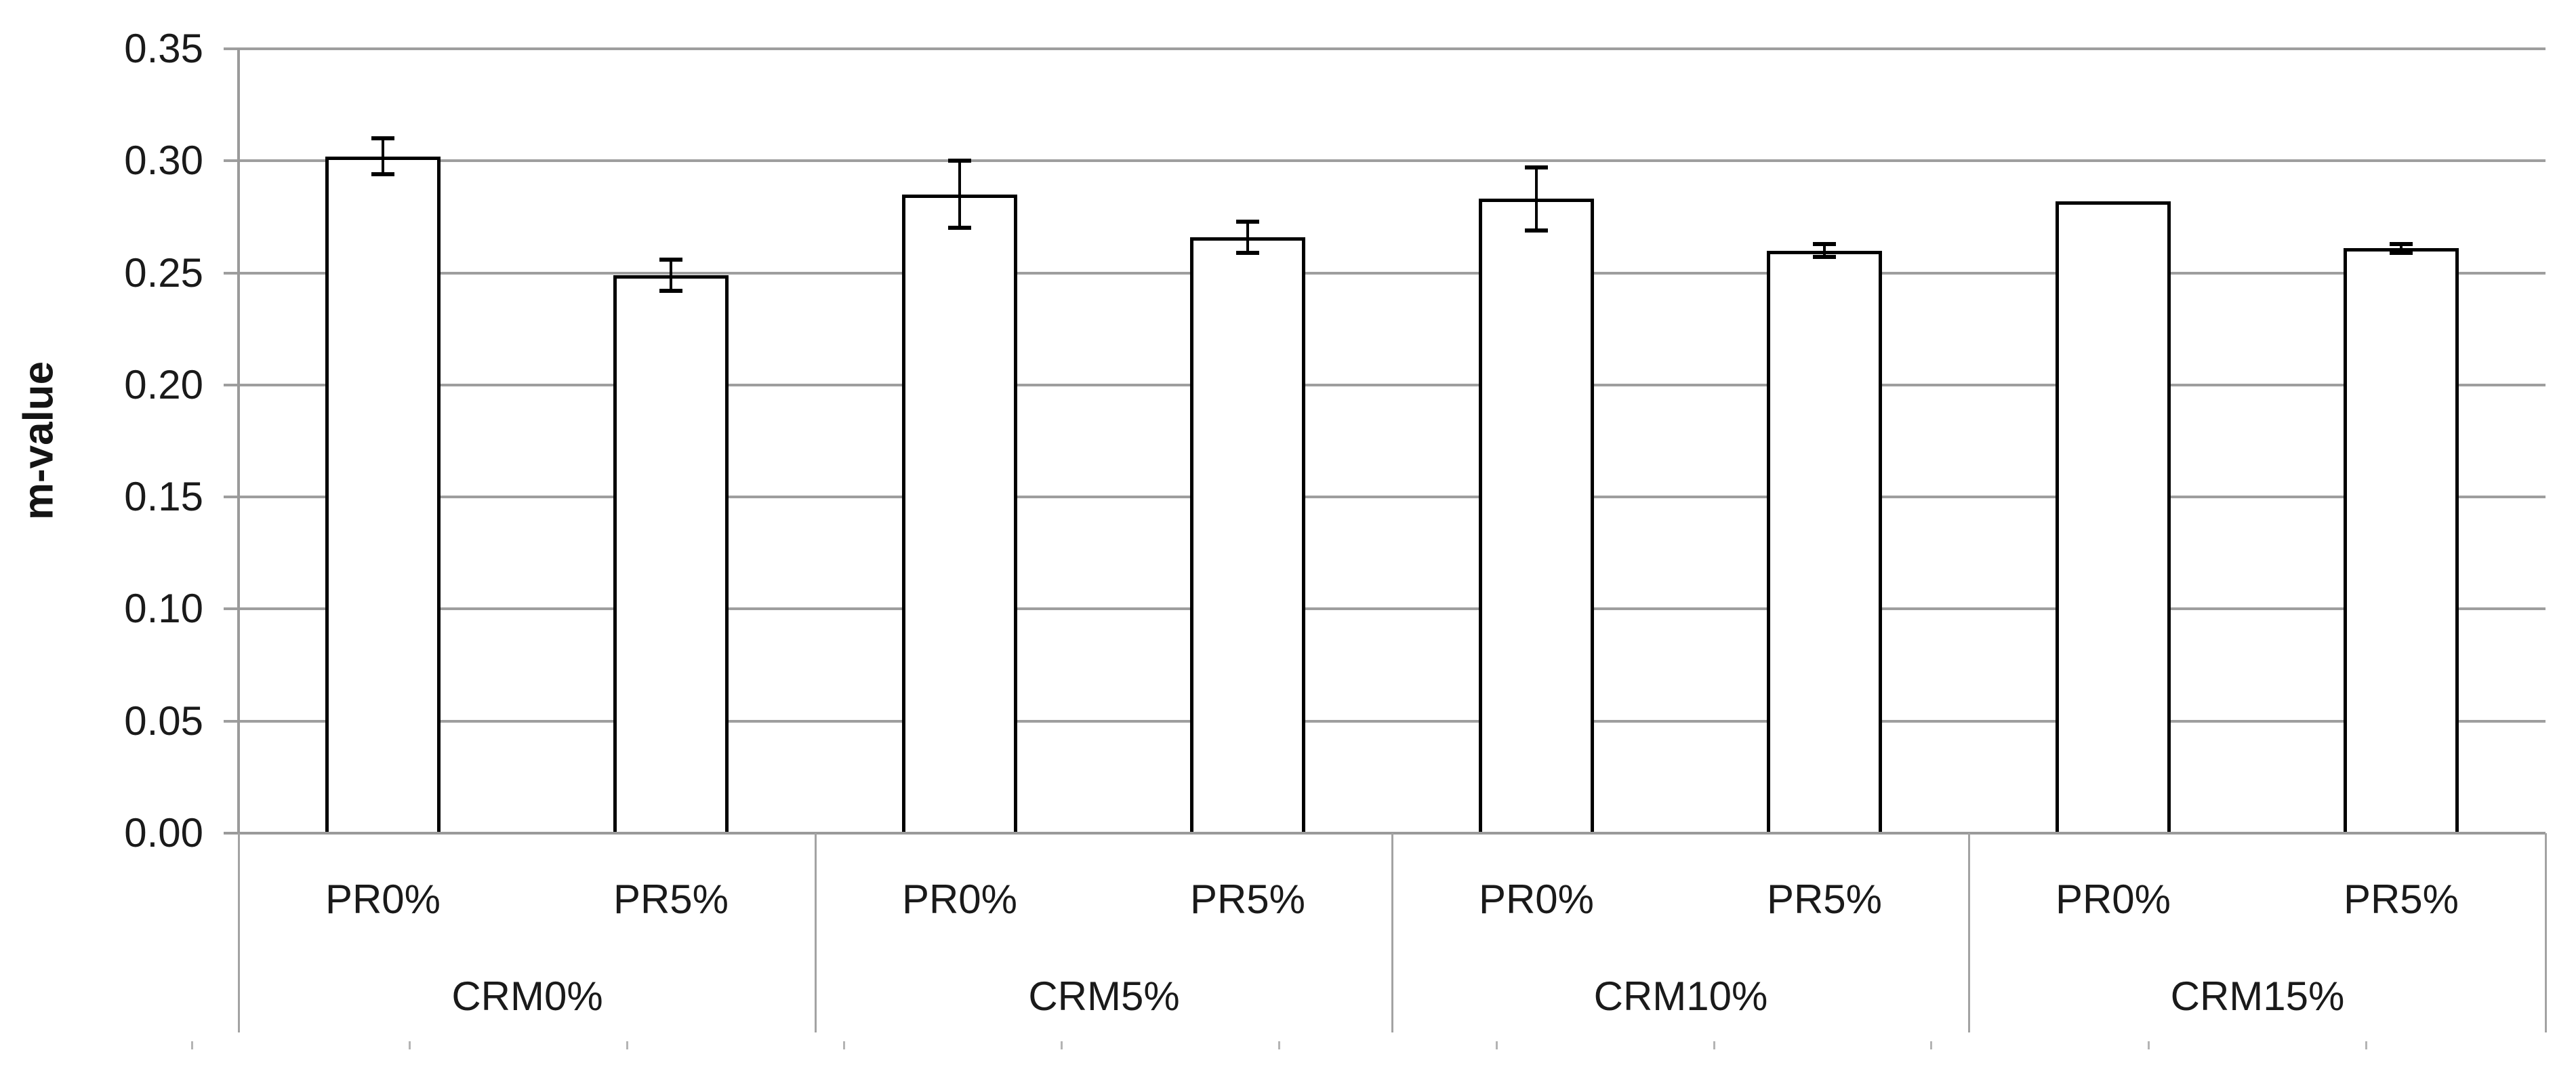  Describe the element at coordinates (164, 721) in the screenshot. I see `y-tick-label: 0.05` at that location.